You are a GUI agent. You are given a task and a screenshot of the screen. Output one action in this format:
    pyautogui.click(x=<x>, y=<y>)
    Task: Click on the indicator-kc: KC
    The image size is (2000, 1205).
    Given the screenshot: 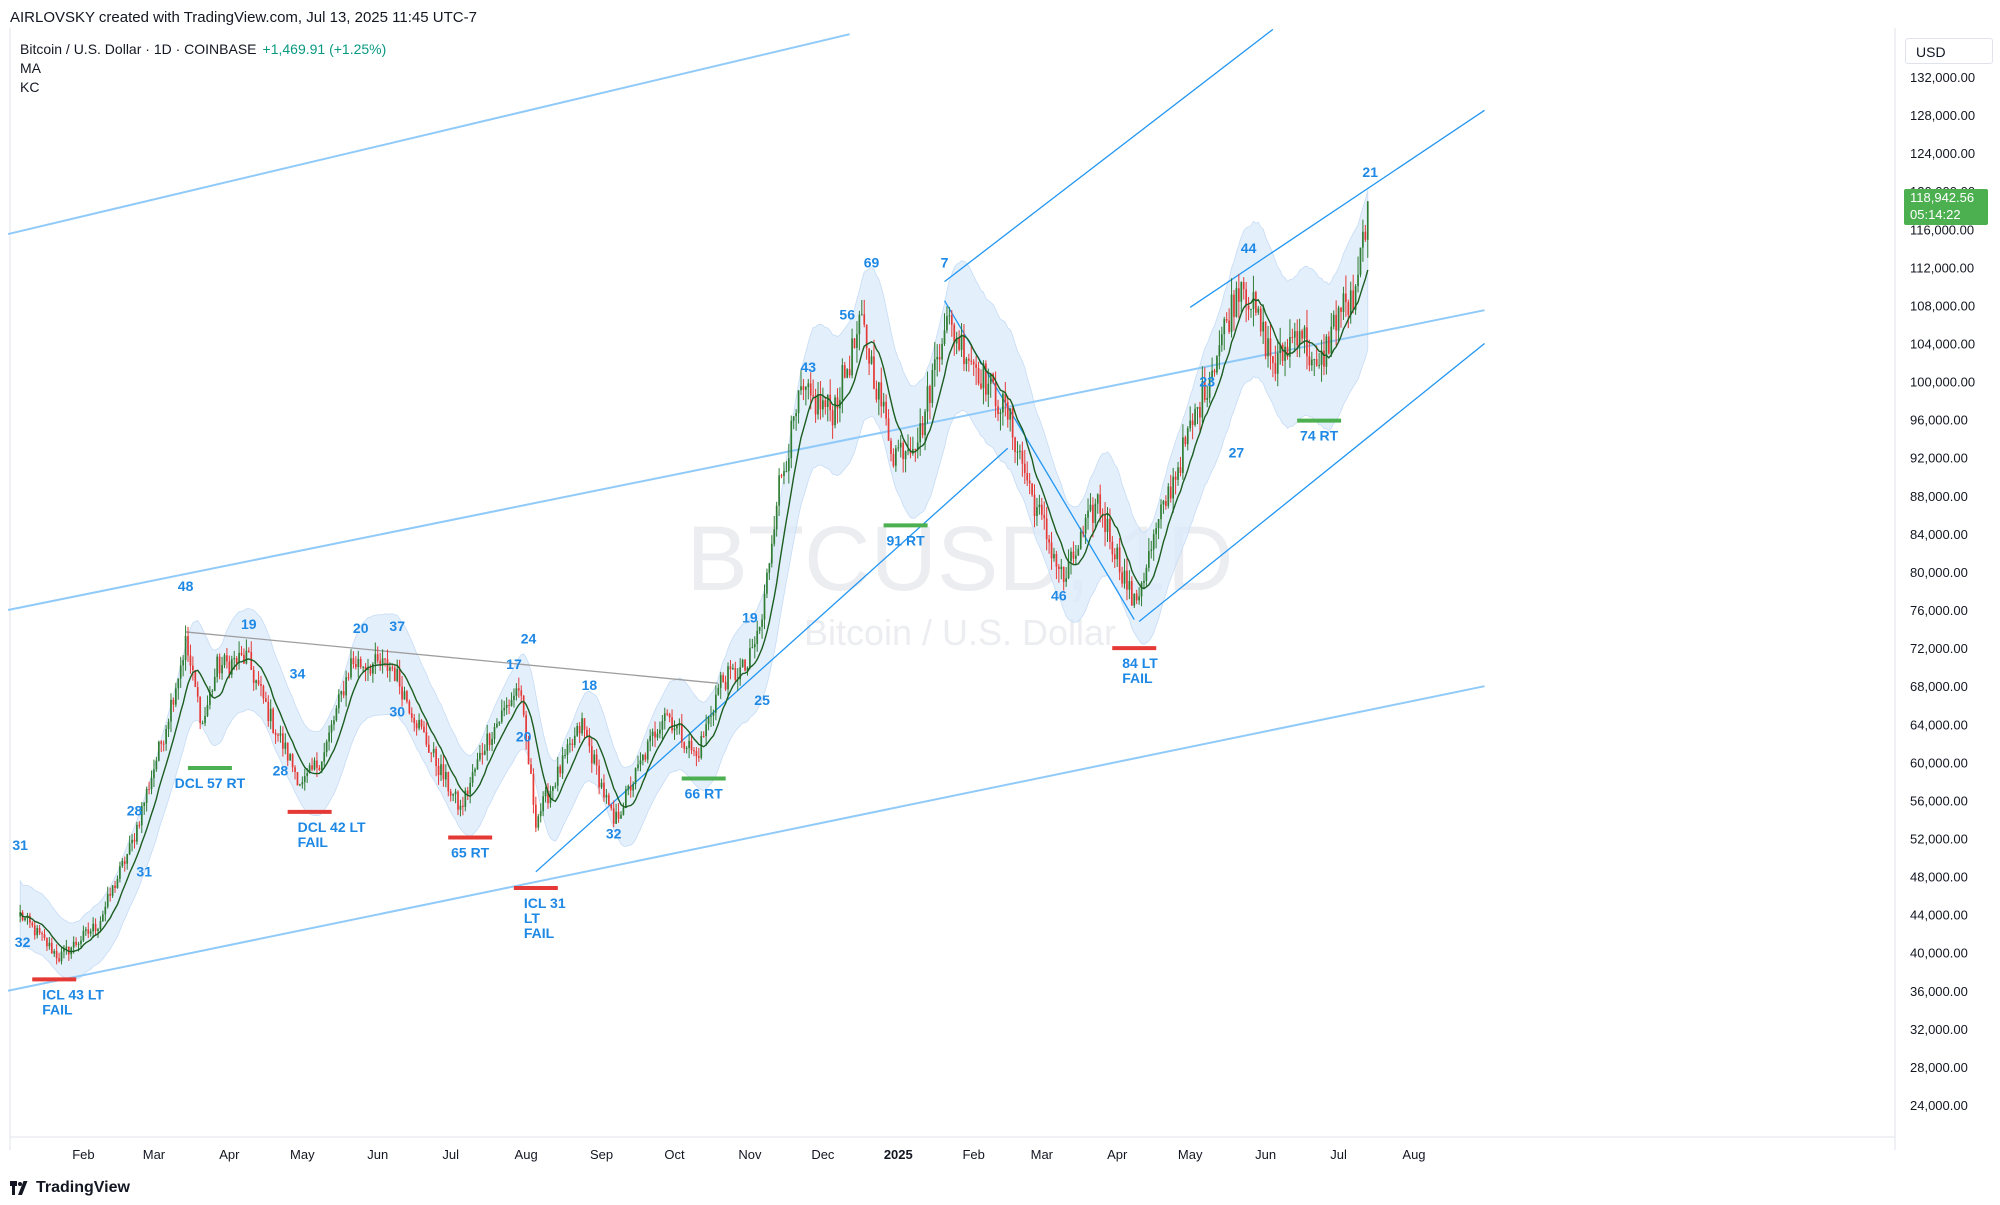 What is the action you would take?
    pyautogui.click(x=30, y=87)
    